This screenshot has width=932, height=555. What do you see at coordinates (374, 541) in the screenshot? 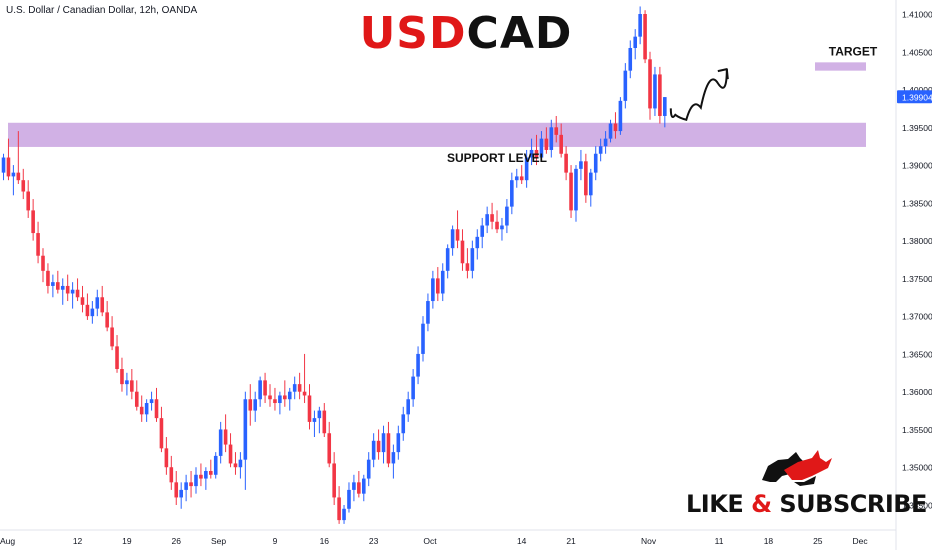
I see `time-tick-label: 23` at bounding box center [374, 541].